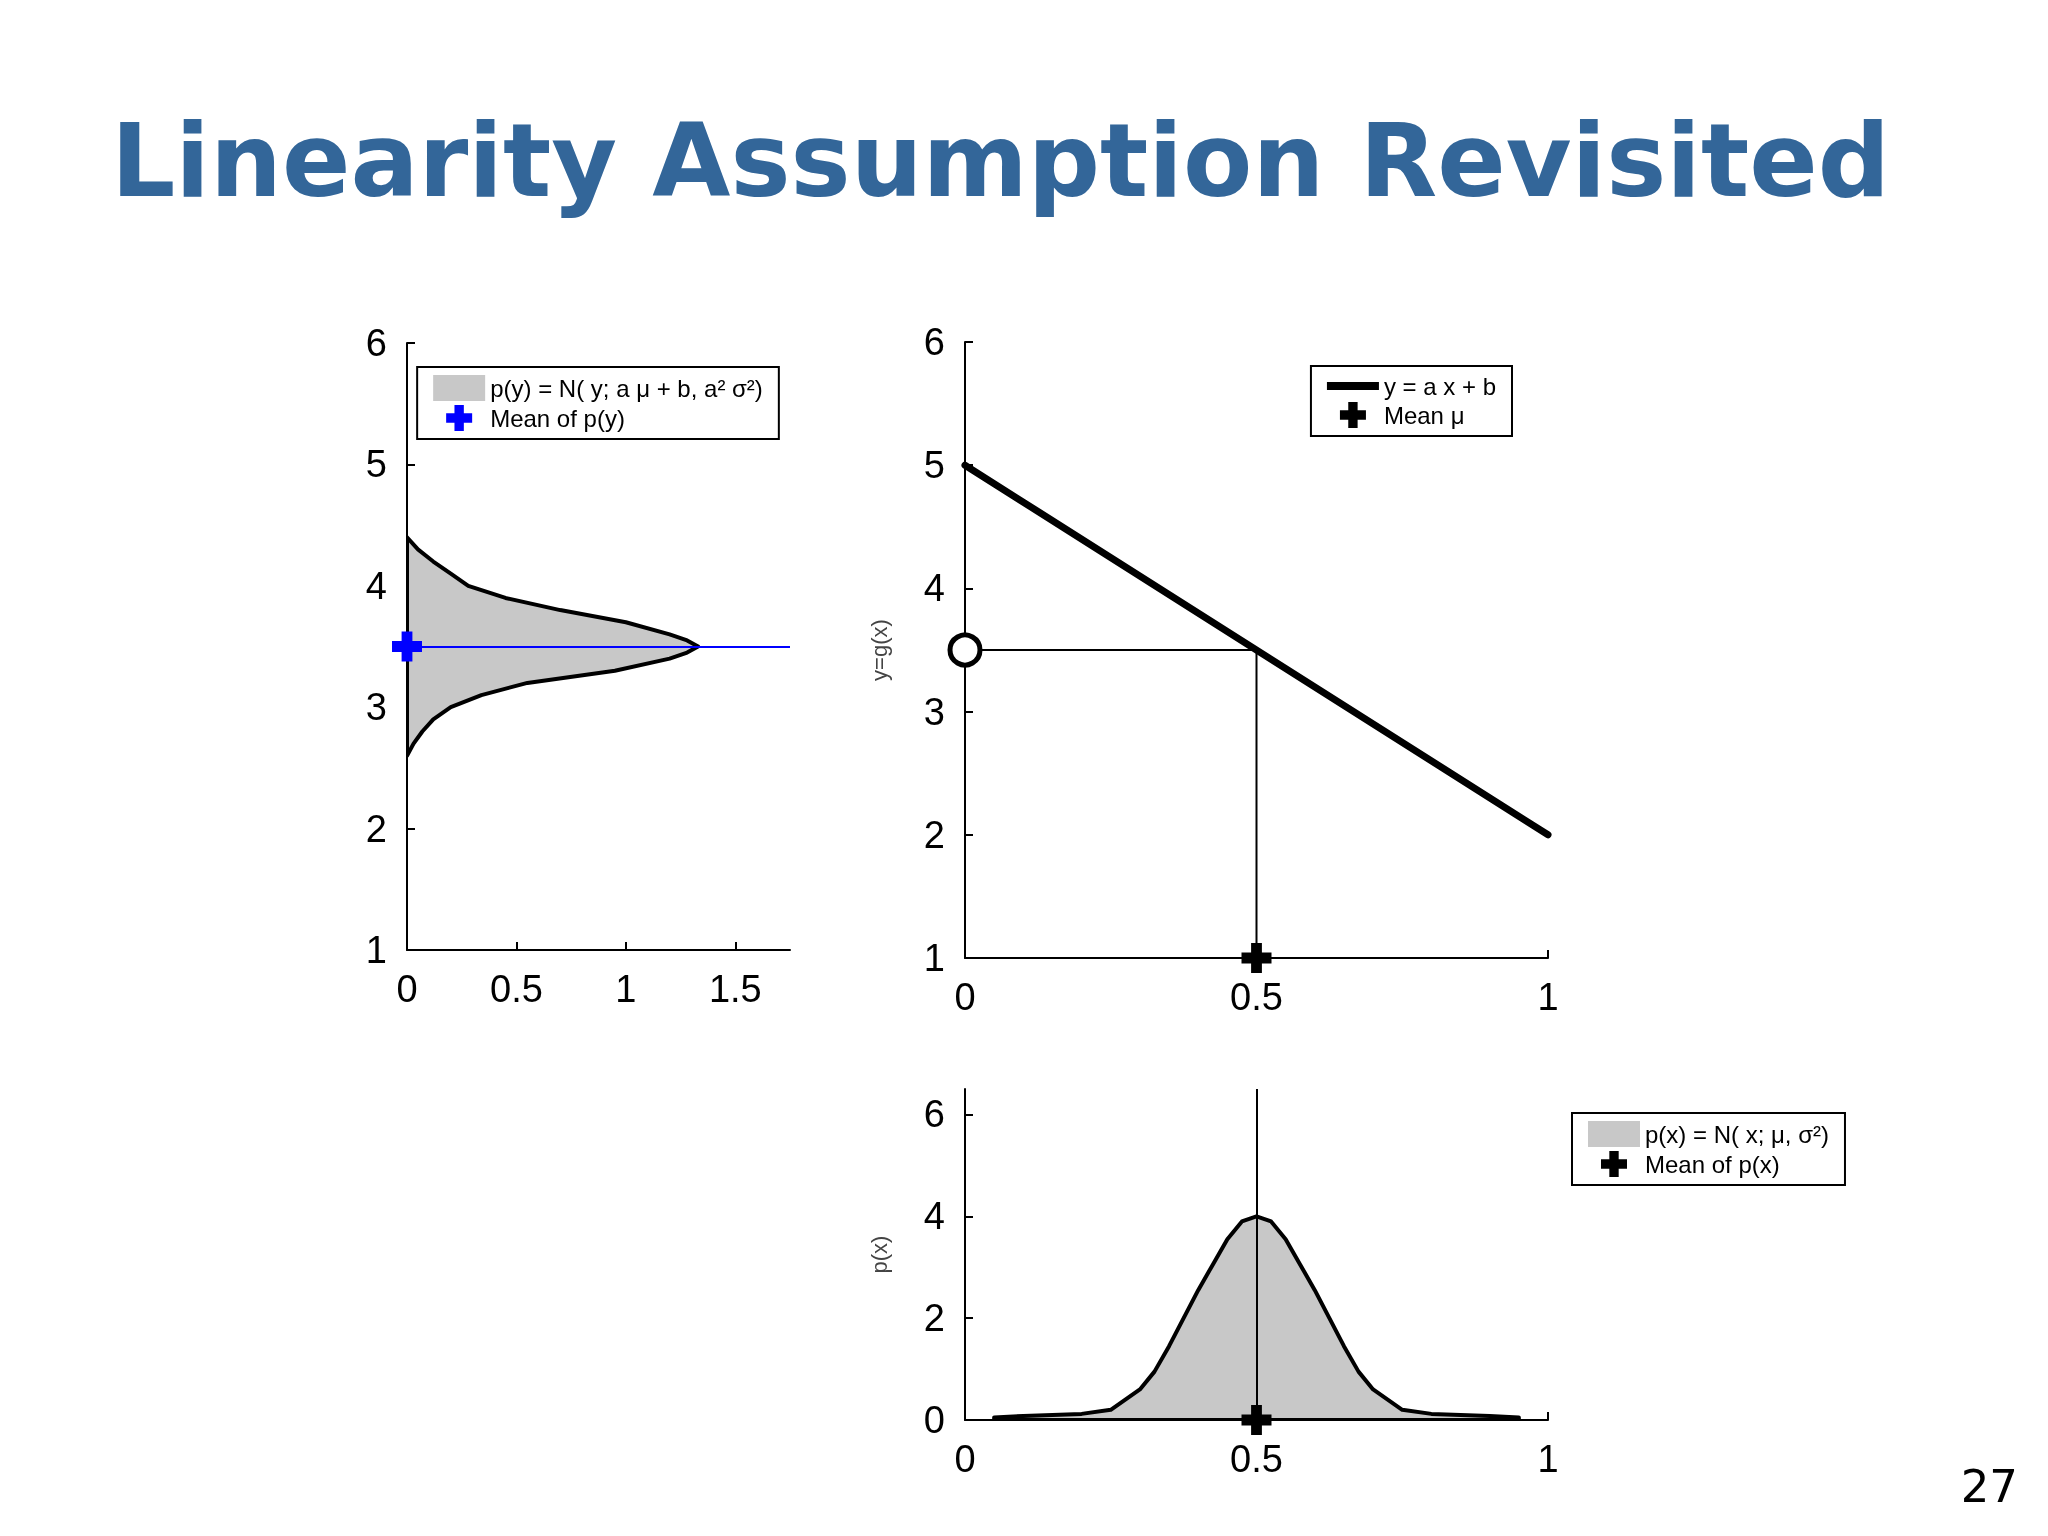 The image size is (2048, 1536). Describe the element at coordinates (1989, 1486) in the screenshot. I see `text: 27` at that location.